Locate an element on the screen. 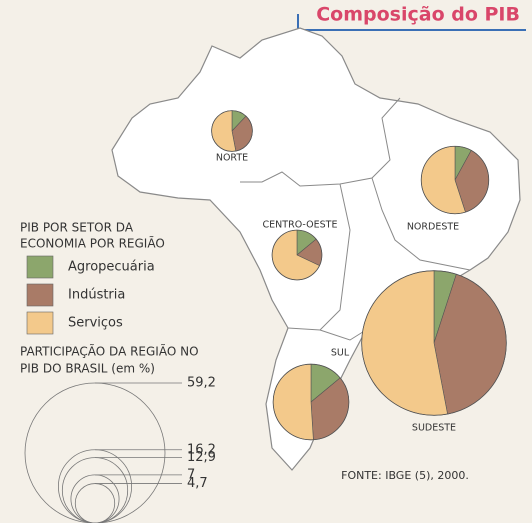 The width and height of the screenshot is (532, 523). size-legend-label: 16,2 is located at coordinates (201, 449).